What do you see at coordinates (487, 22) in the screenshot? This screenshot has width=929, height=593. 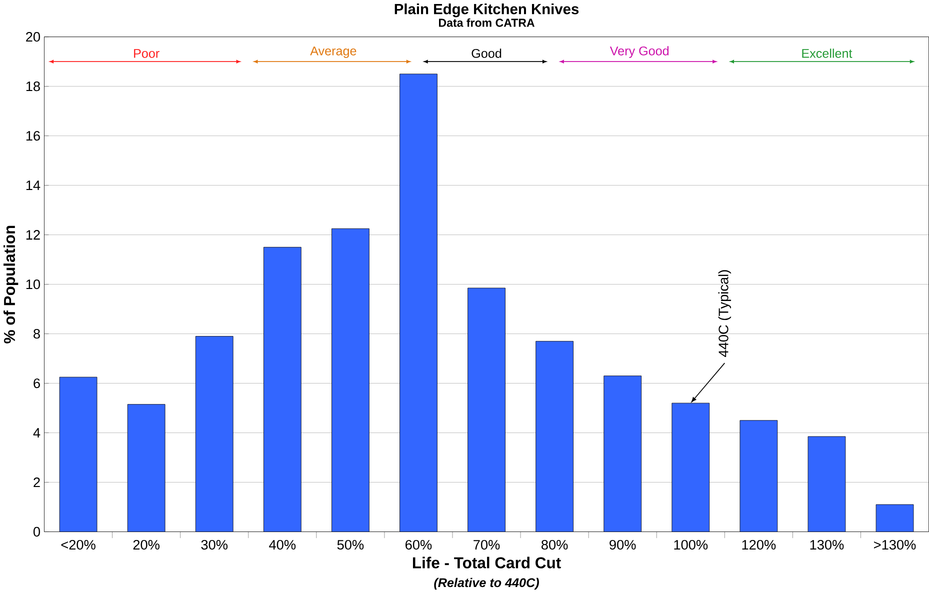 I see `chart-subtitle: Data from CATRA` at bounding box center [487, 22].